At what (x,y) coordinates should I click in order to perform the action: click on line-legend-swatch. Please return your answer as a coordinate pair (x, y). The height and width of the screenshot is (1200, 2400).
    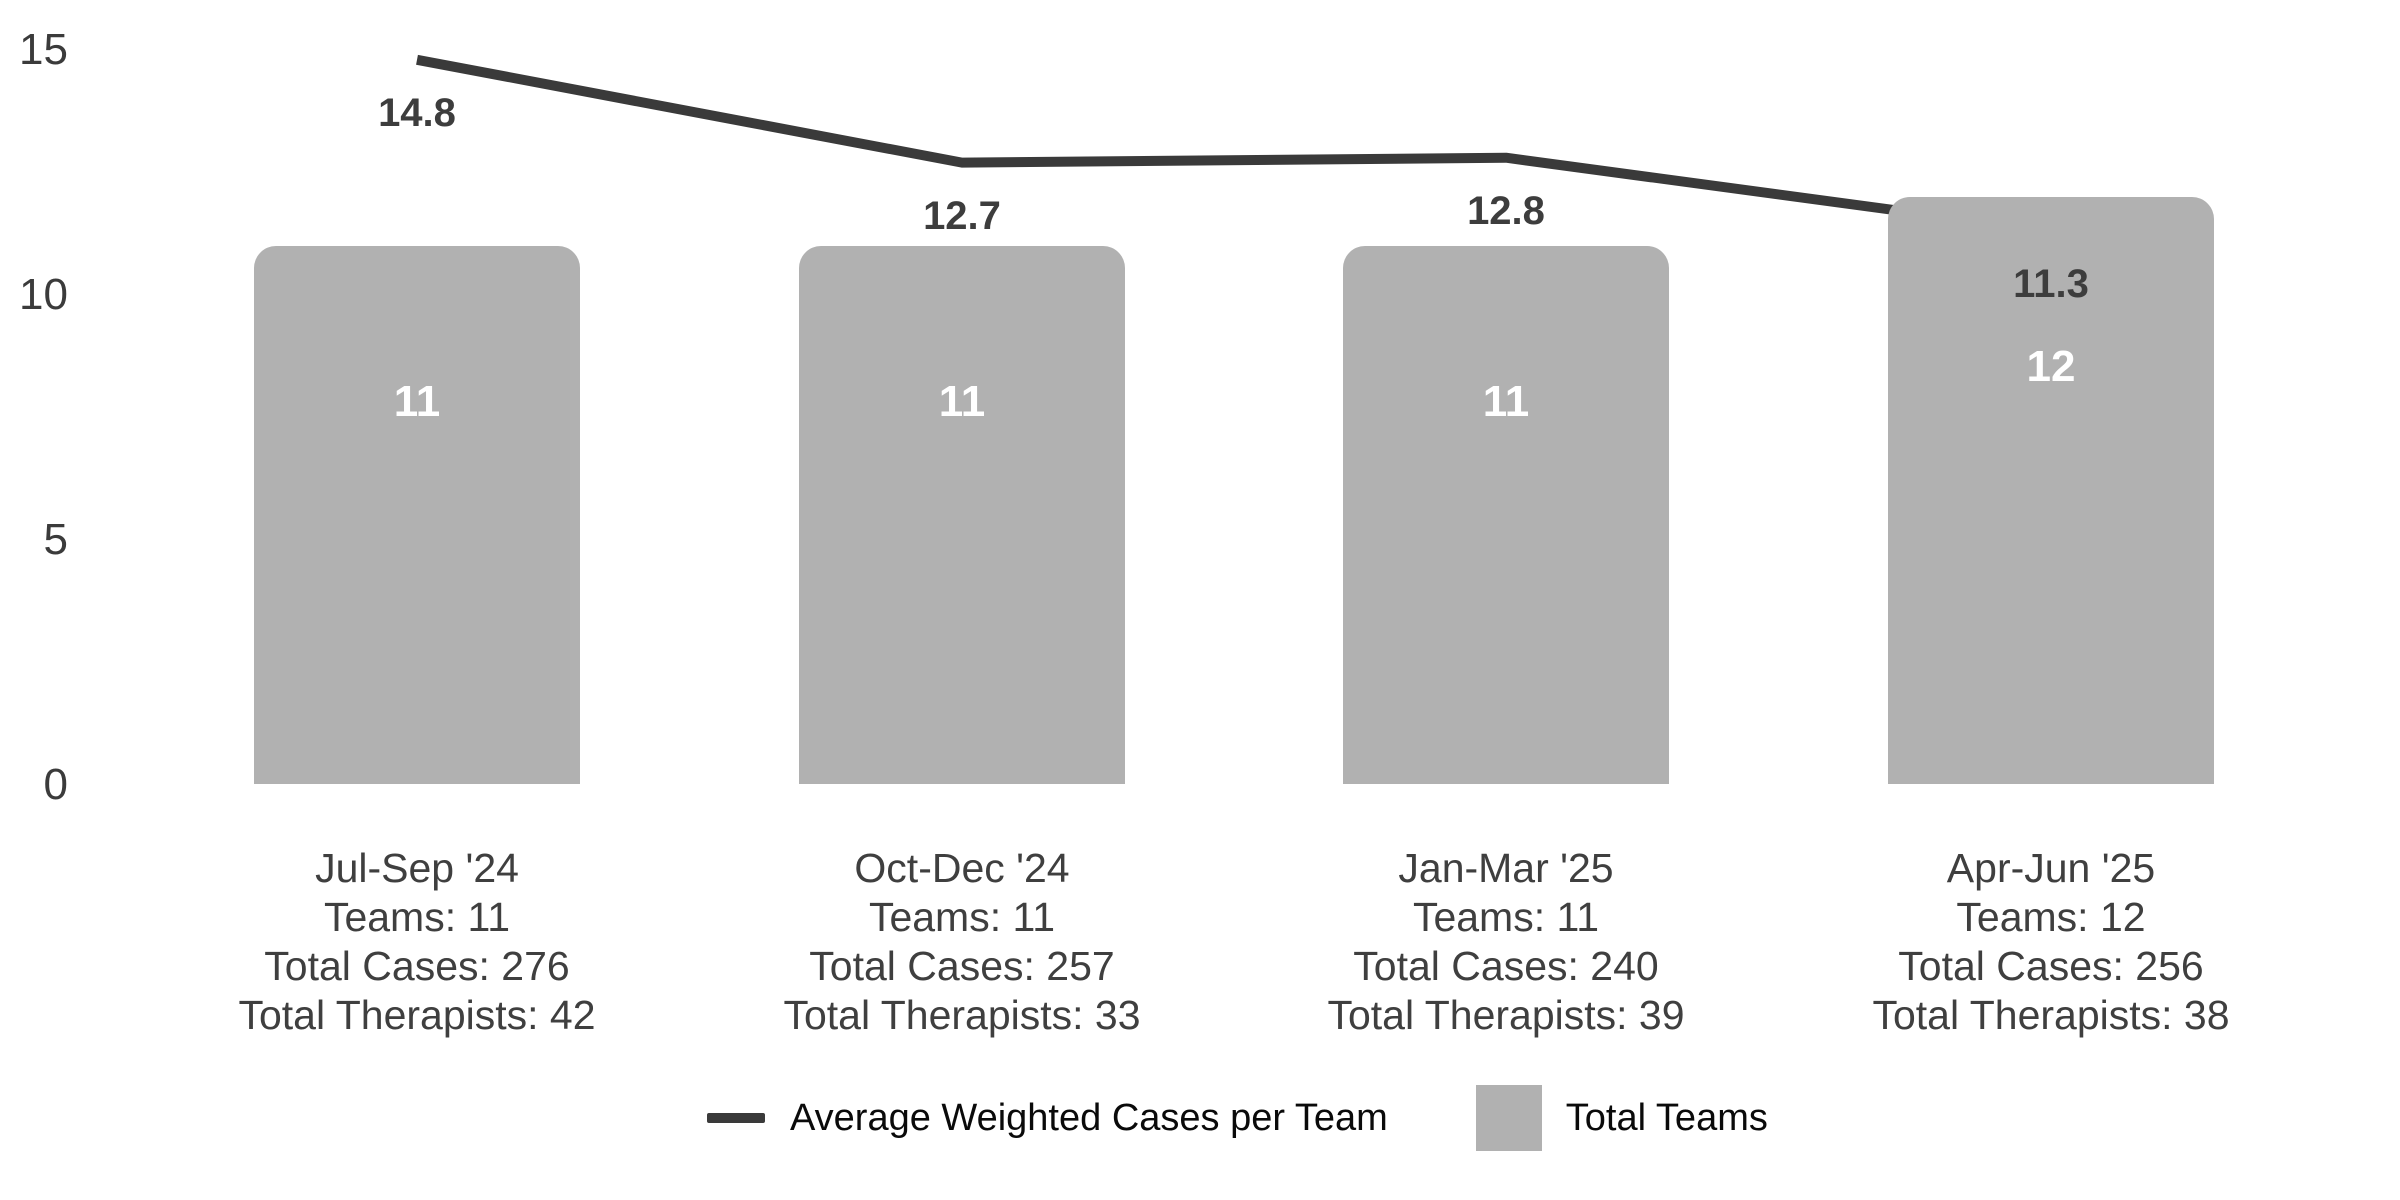
    Looking at the image, I should click on (736, 1118).